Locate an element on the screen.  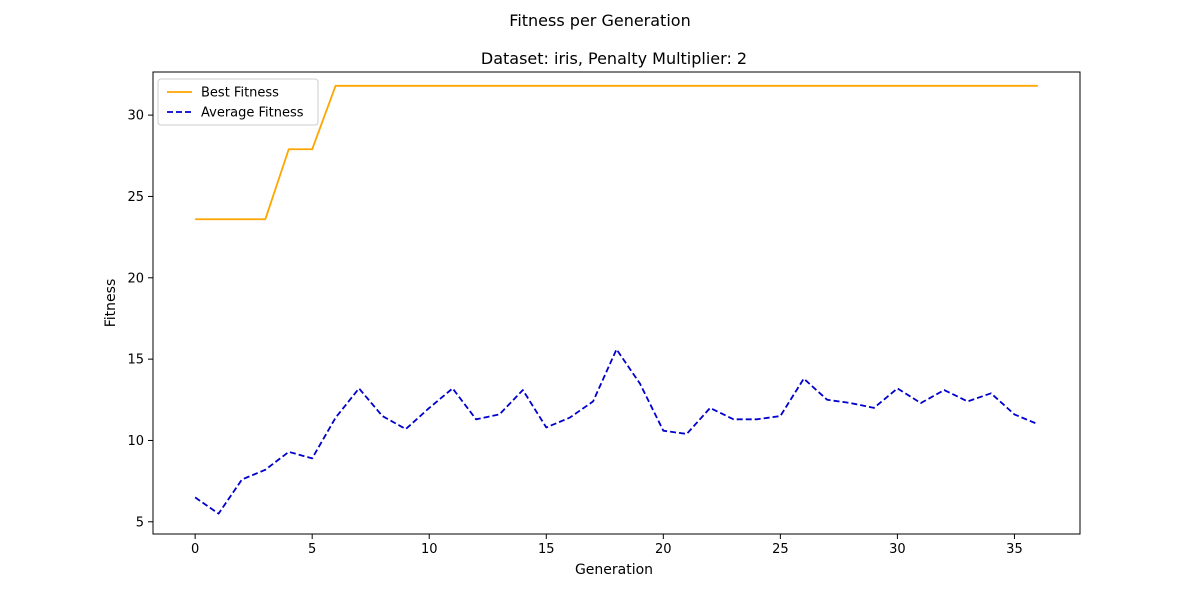
x-tick-label: 20 is located at coordinates (663, 549).